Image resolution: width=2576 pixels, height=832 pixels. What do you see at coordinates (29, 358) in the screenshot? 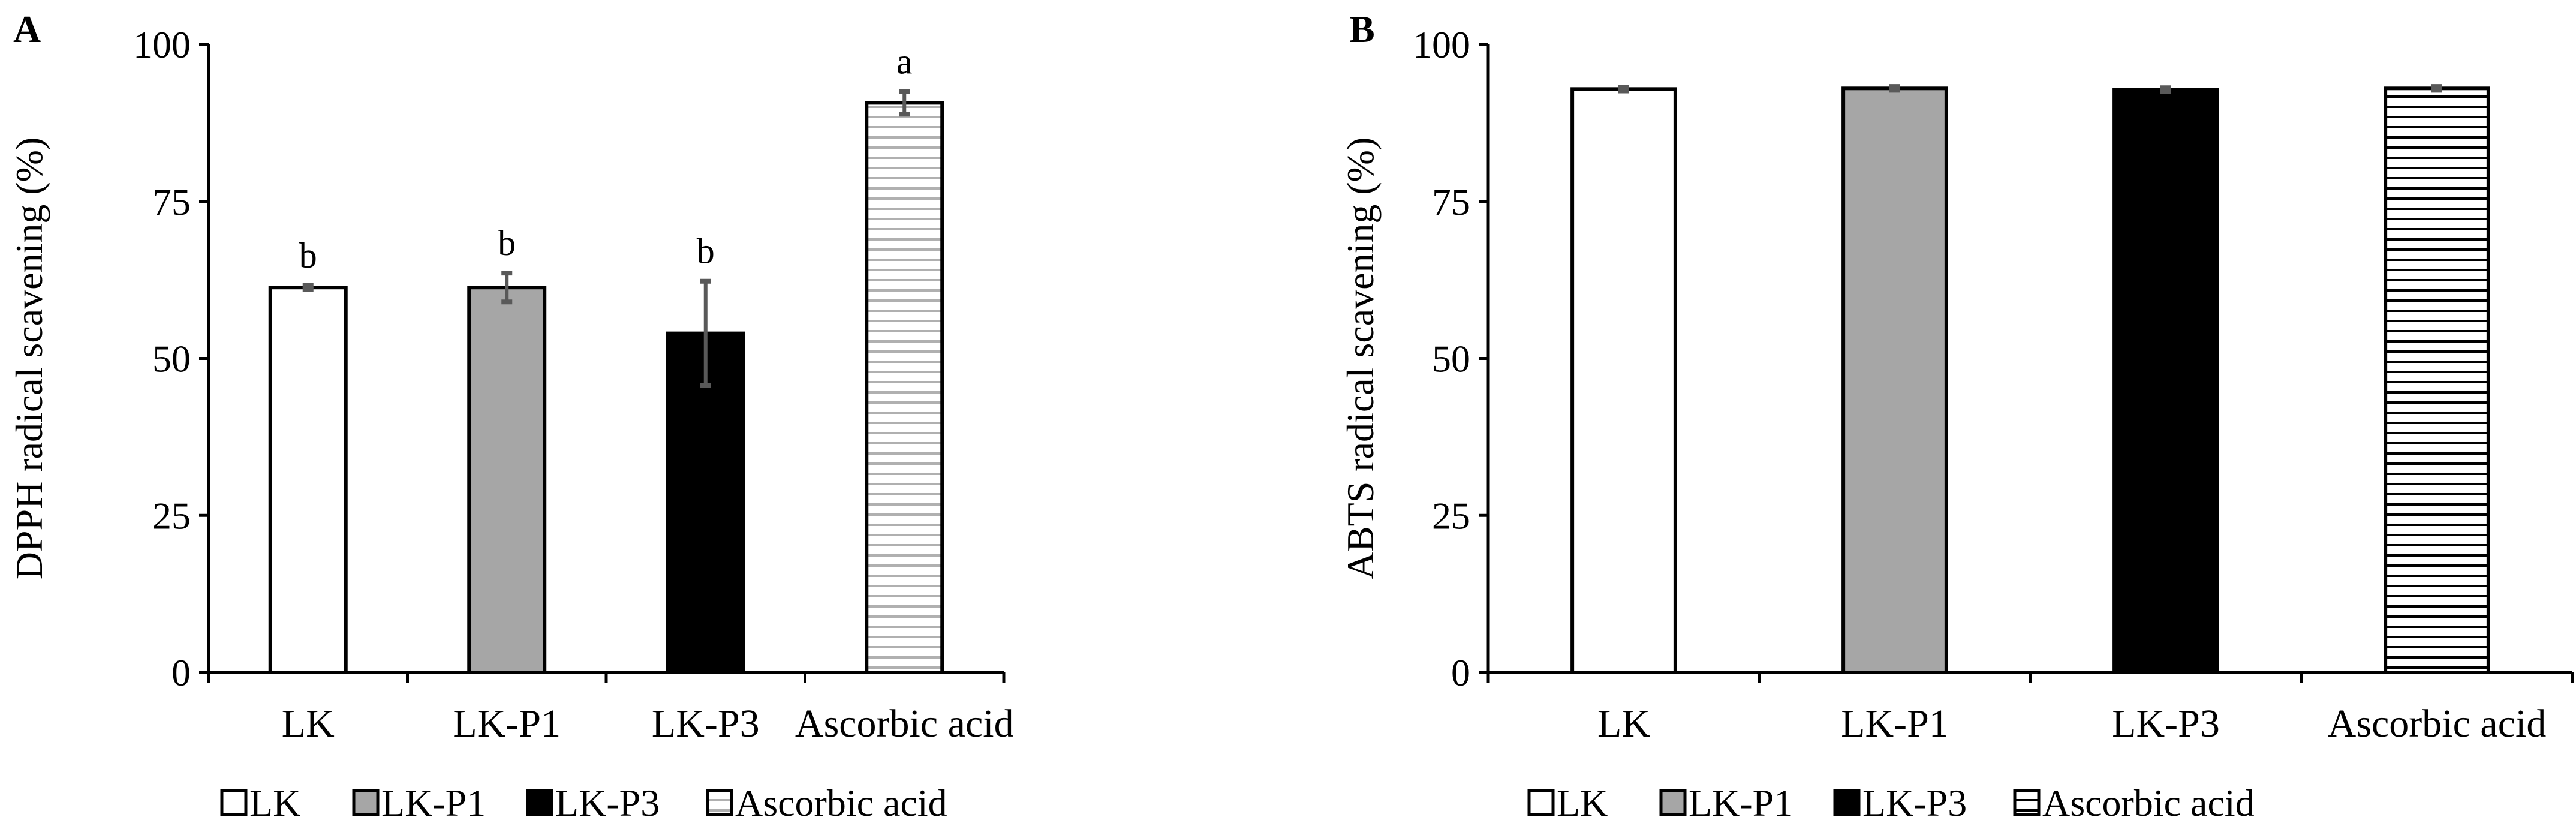
I see `y-axis-label: DPPH radical scavening (%)` at bounding box center [29, 358].